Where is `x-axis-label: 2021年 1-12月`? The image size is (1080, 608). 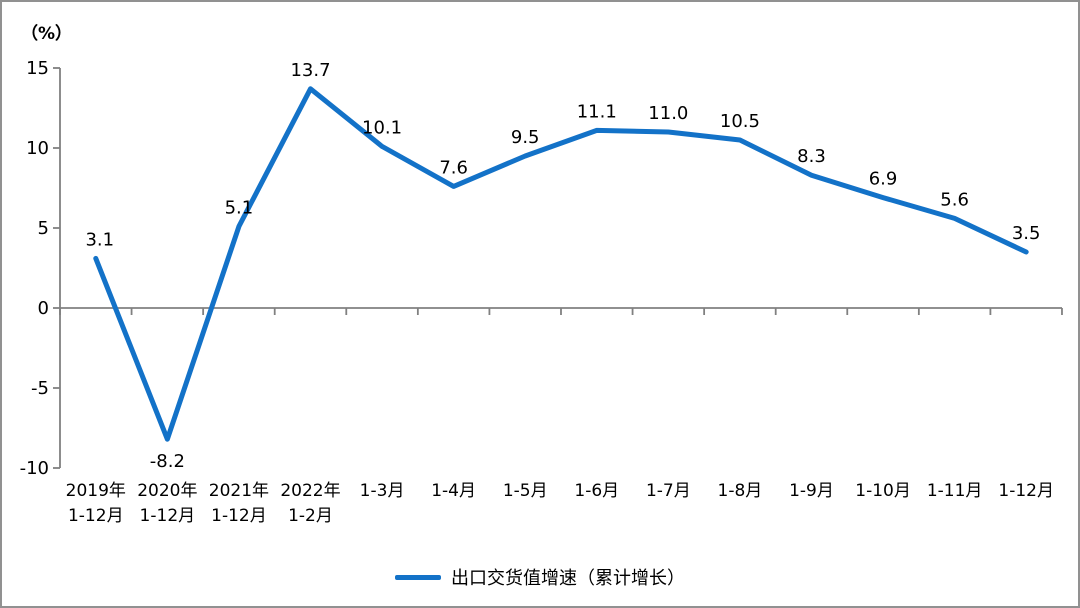
x-axis-label: 2021年 1-12月 is located at coordinates (239, 503).